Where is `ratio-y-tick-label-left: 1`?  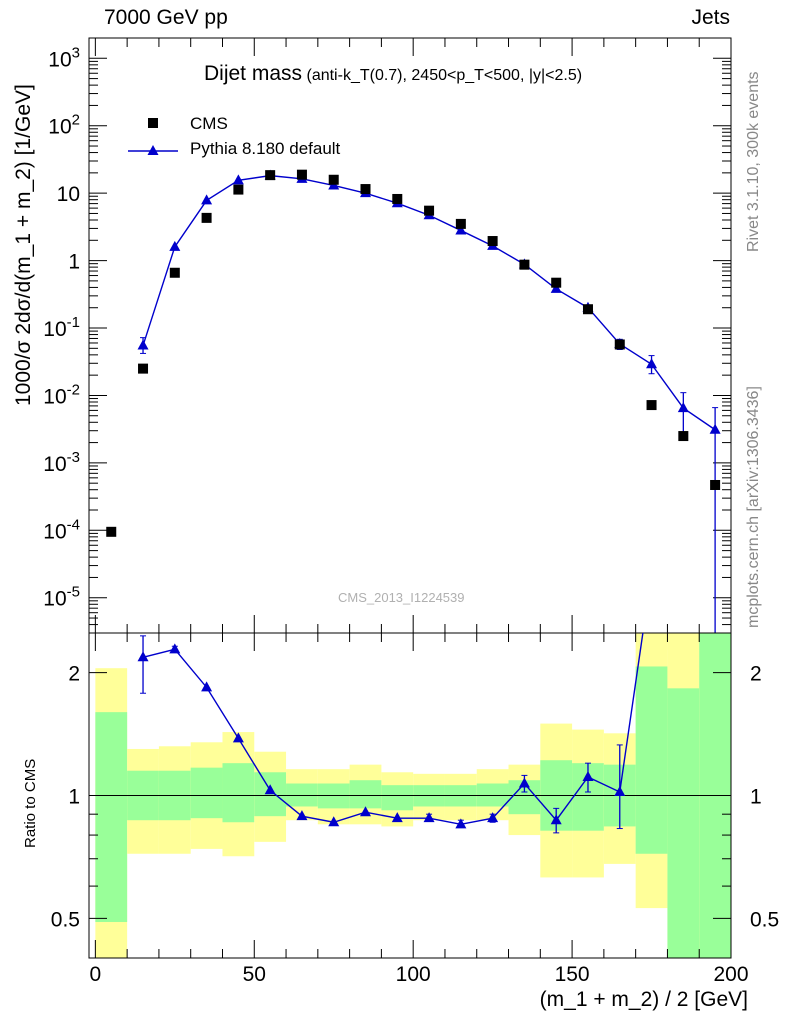
ratio-y-tick-label-left: 1 is located at coordinates (74, 797).